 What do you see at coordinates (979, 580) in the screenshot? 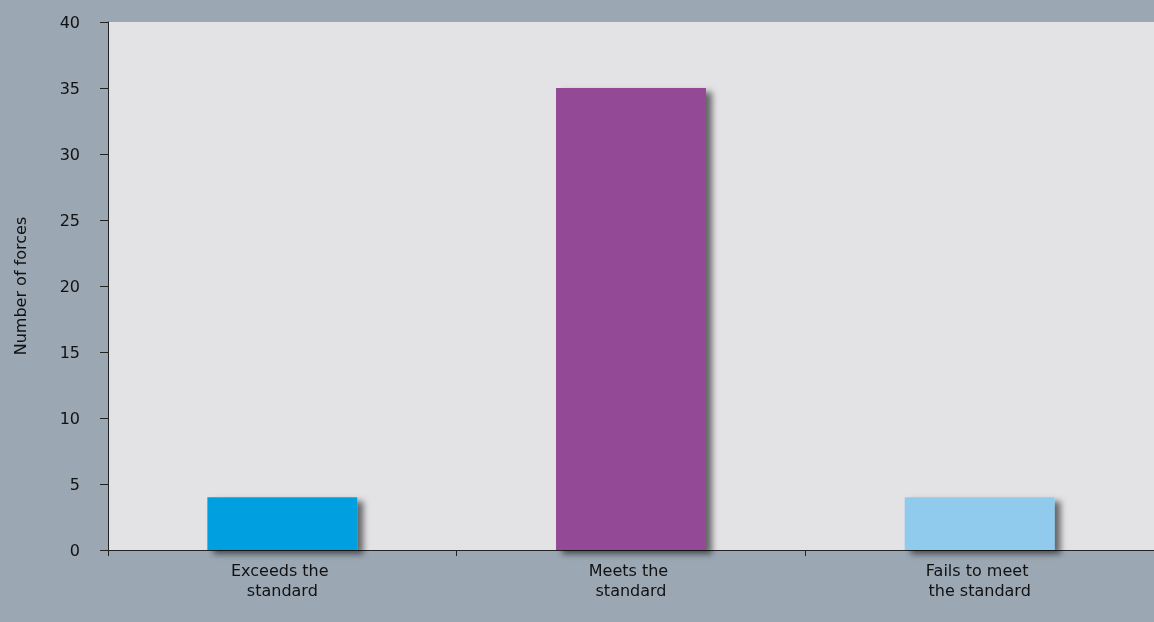
I see `x-tick-label: Fails to meet the standard` at bounding box center [979, 580].